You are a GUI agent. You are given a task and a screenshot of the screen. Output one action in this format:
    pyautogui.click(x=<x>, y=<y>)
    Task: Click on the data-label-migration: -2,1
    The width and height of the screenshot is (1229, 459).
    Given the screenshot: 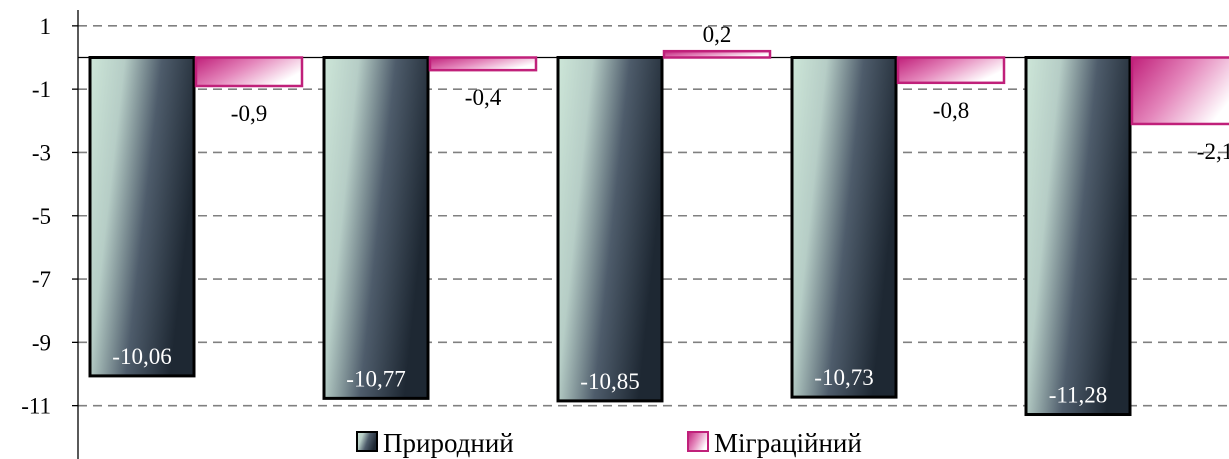 What is the action you would take?
    pyautogui.click(x=1213, y=151)
    